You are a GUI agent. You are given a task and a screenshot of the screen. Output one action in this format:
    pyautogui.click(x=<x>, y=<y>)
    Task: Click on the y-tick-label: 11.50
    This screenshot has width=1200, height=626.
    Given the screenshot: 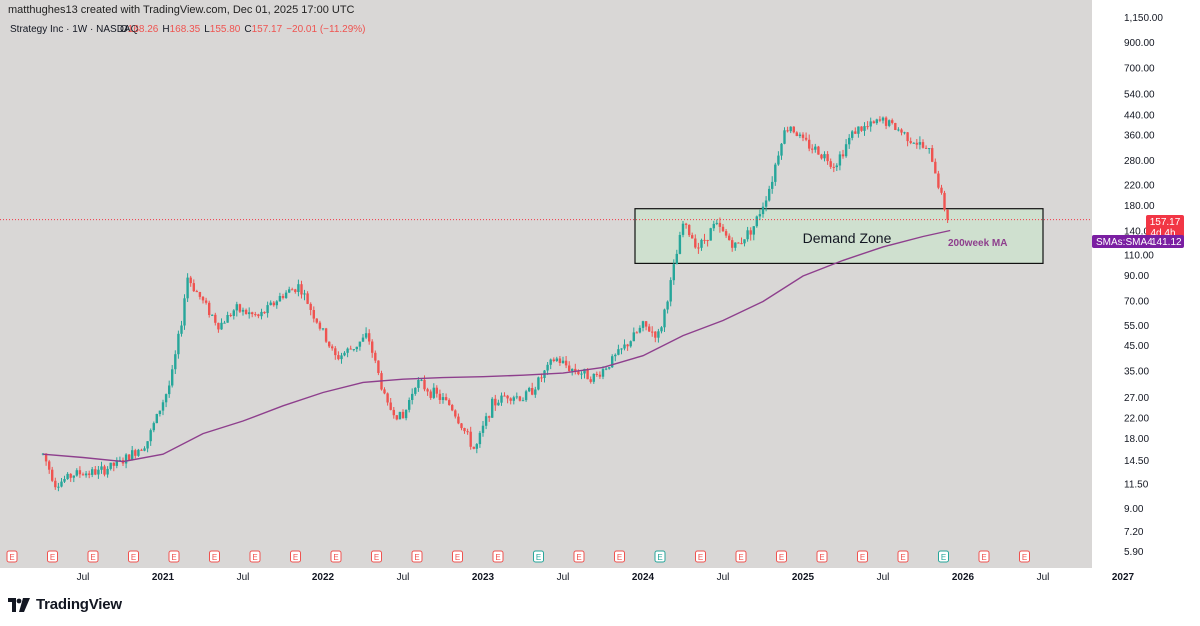 What is the action you would take?
    pyautogui.click(x=1136, y=484)
    